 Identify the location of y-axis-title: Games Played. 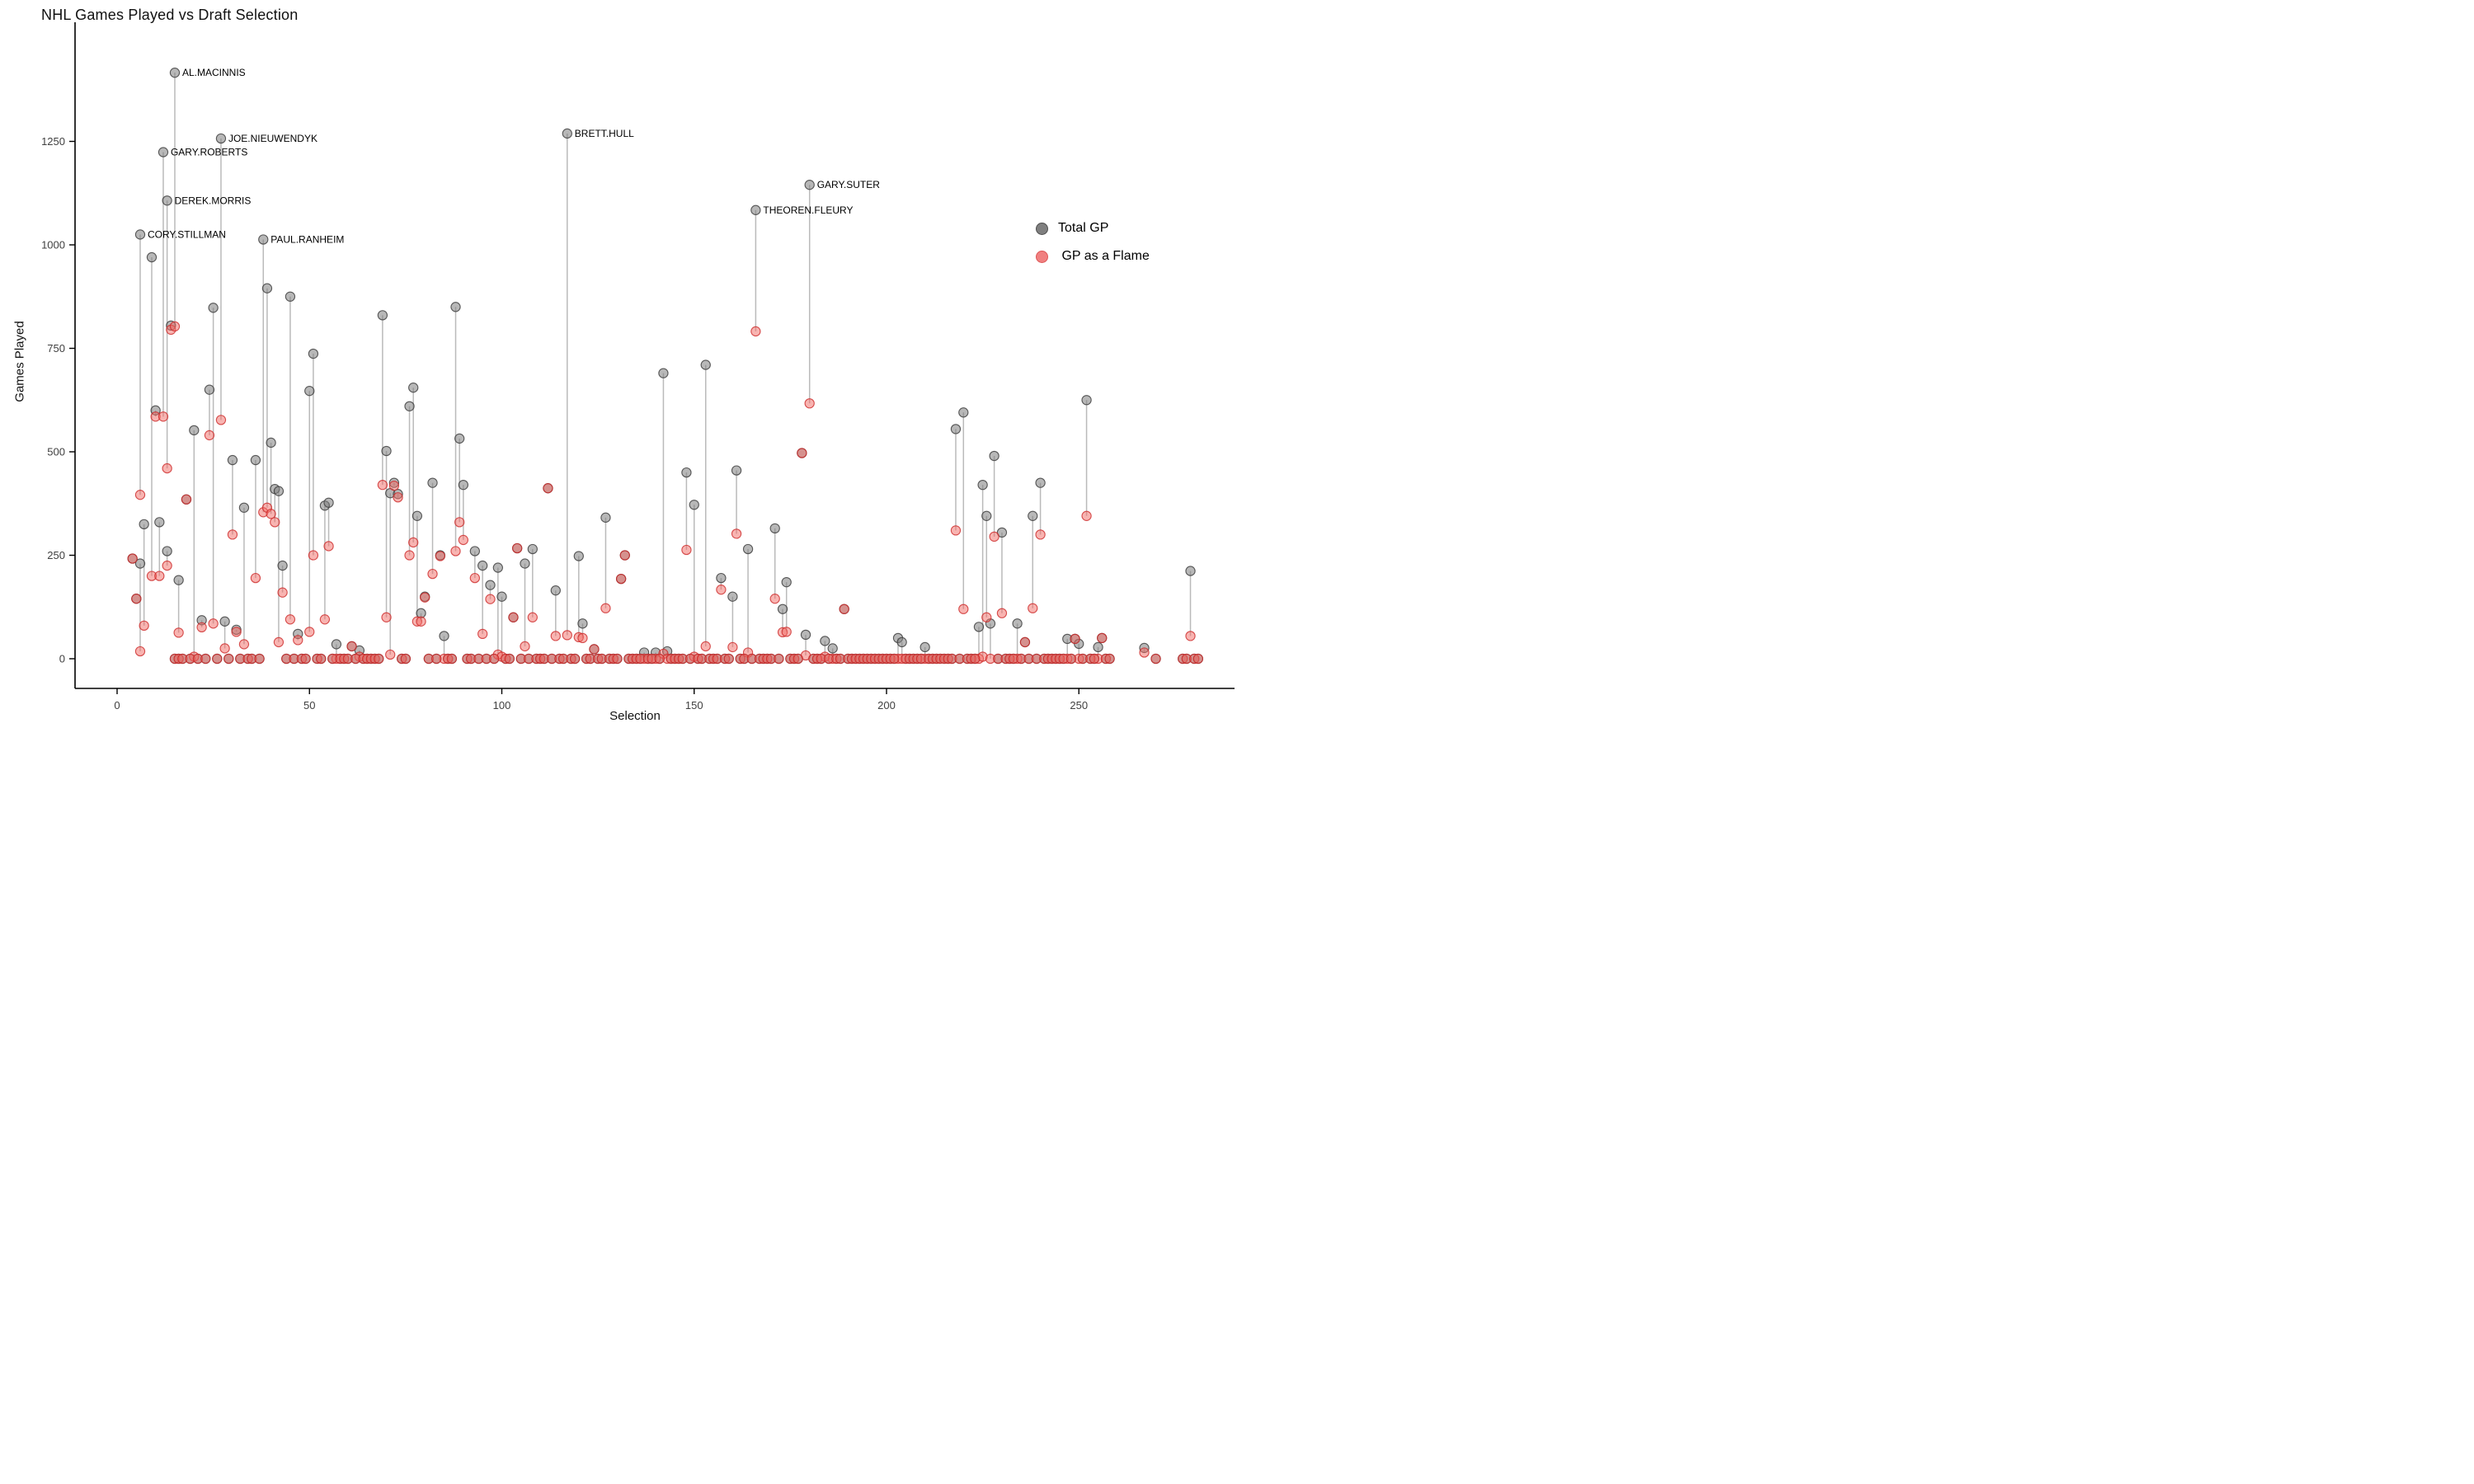
(19, 361).